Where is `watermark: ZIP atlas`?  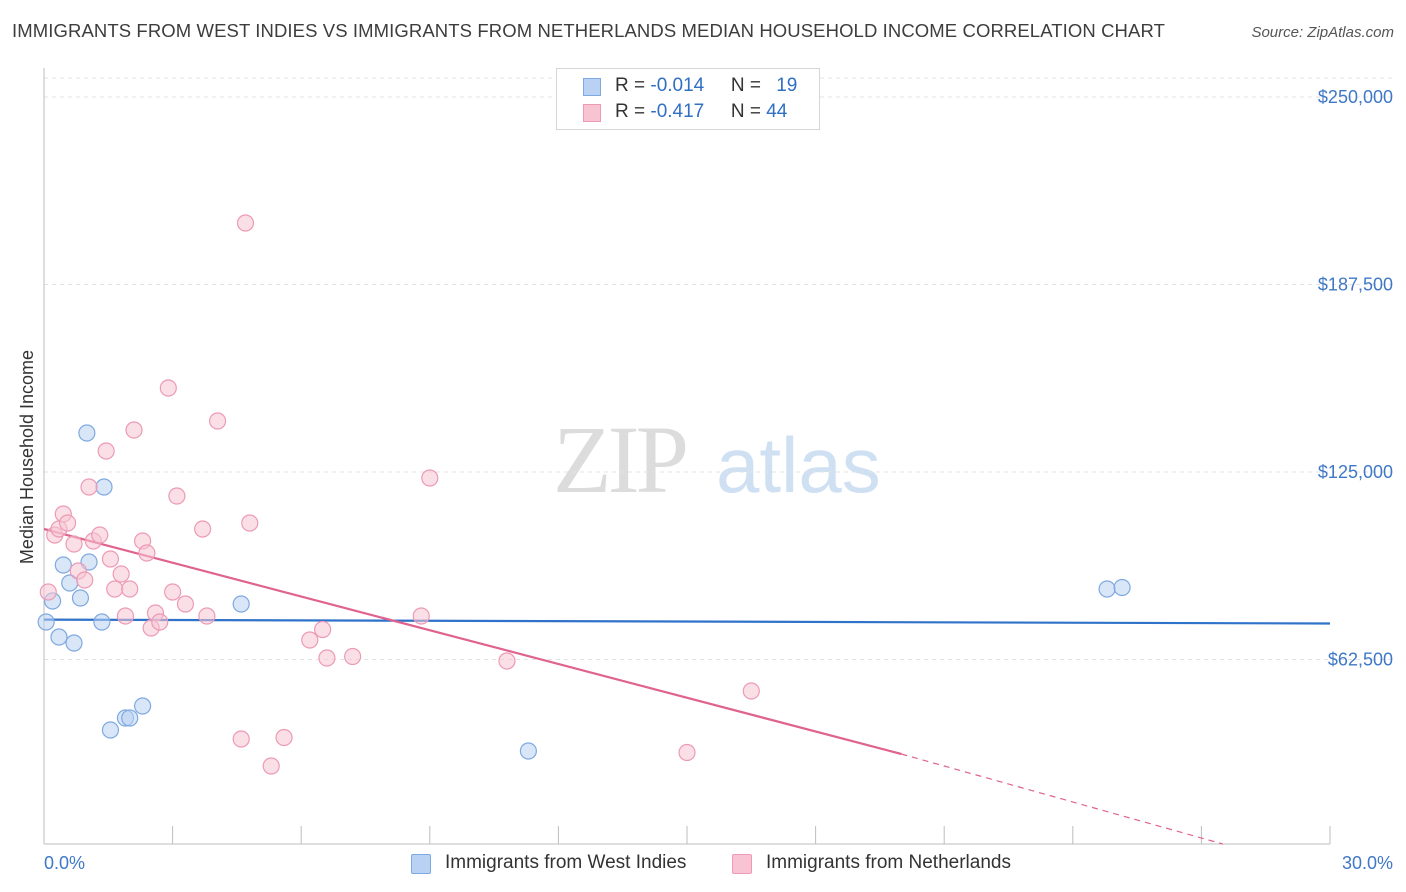 watermark: ZIP atlas is located at coordinates (717, 459).